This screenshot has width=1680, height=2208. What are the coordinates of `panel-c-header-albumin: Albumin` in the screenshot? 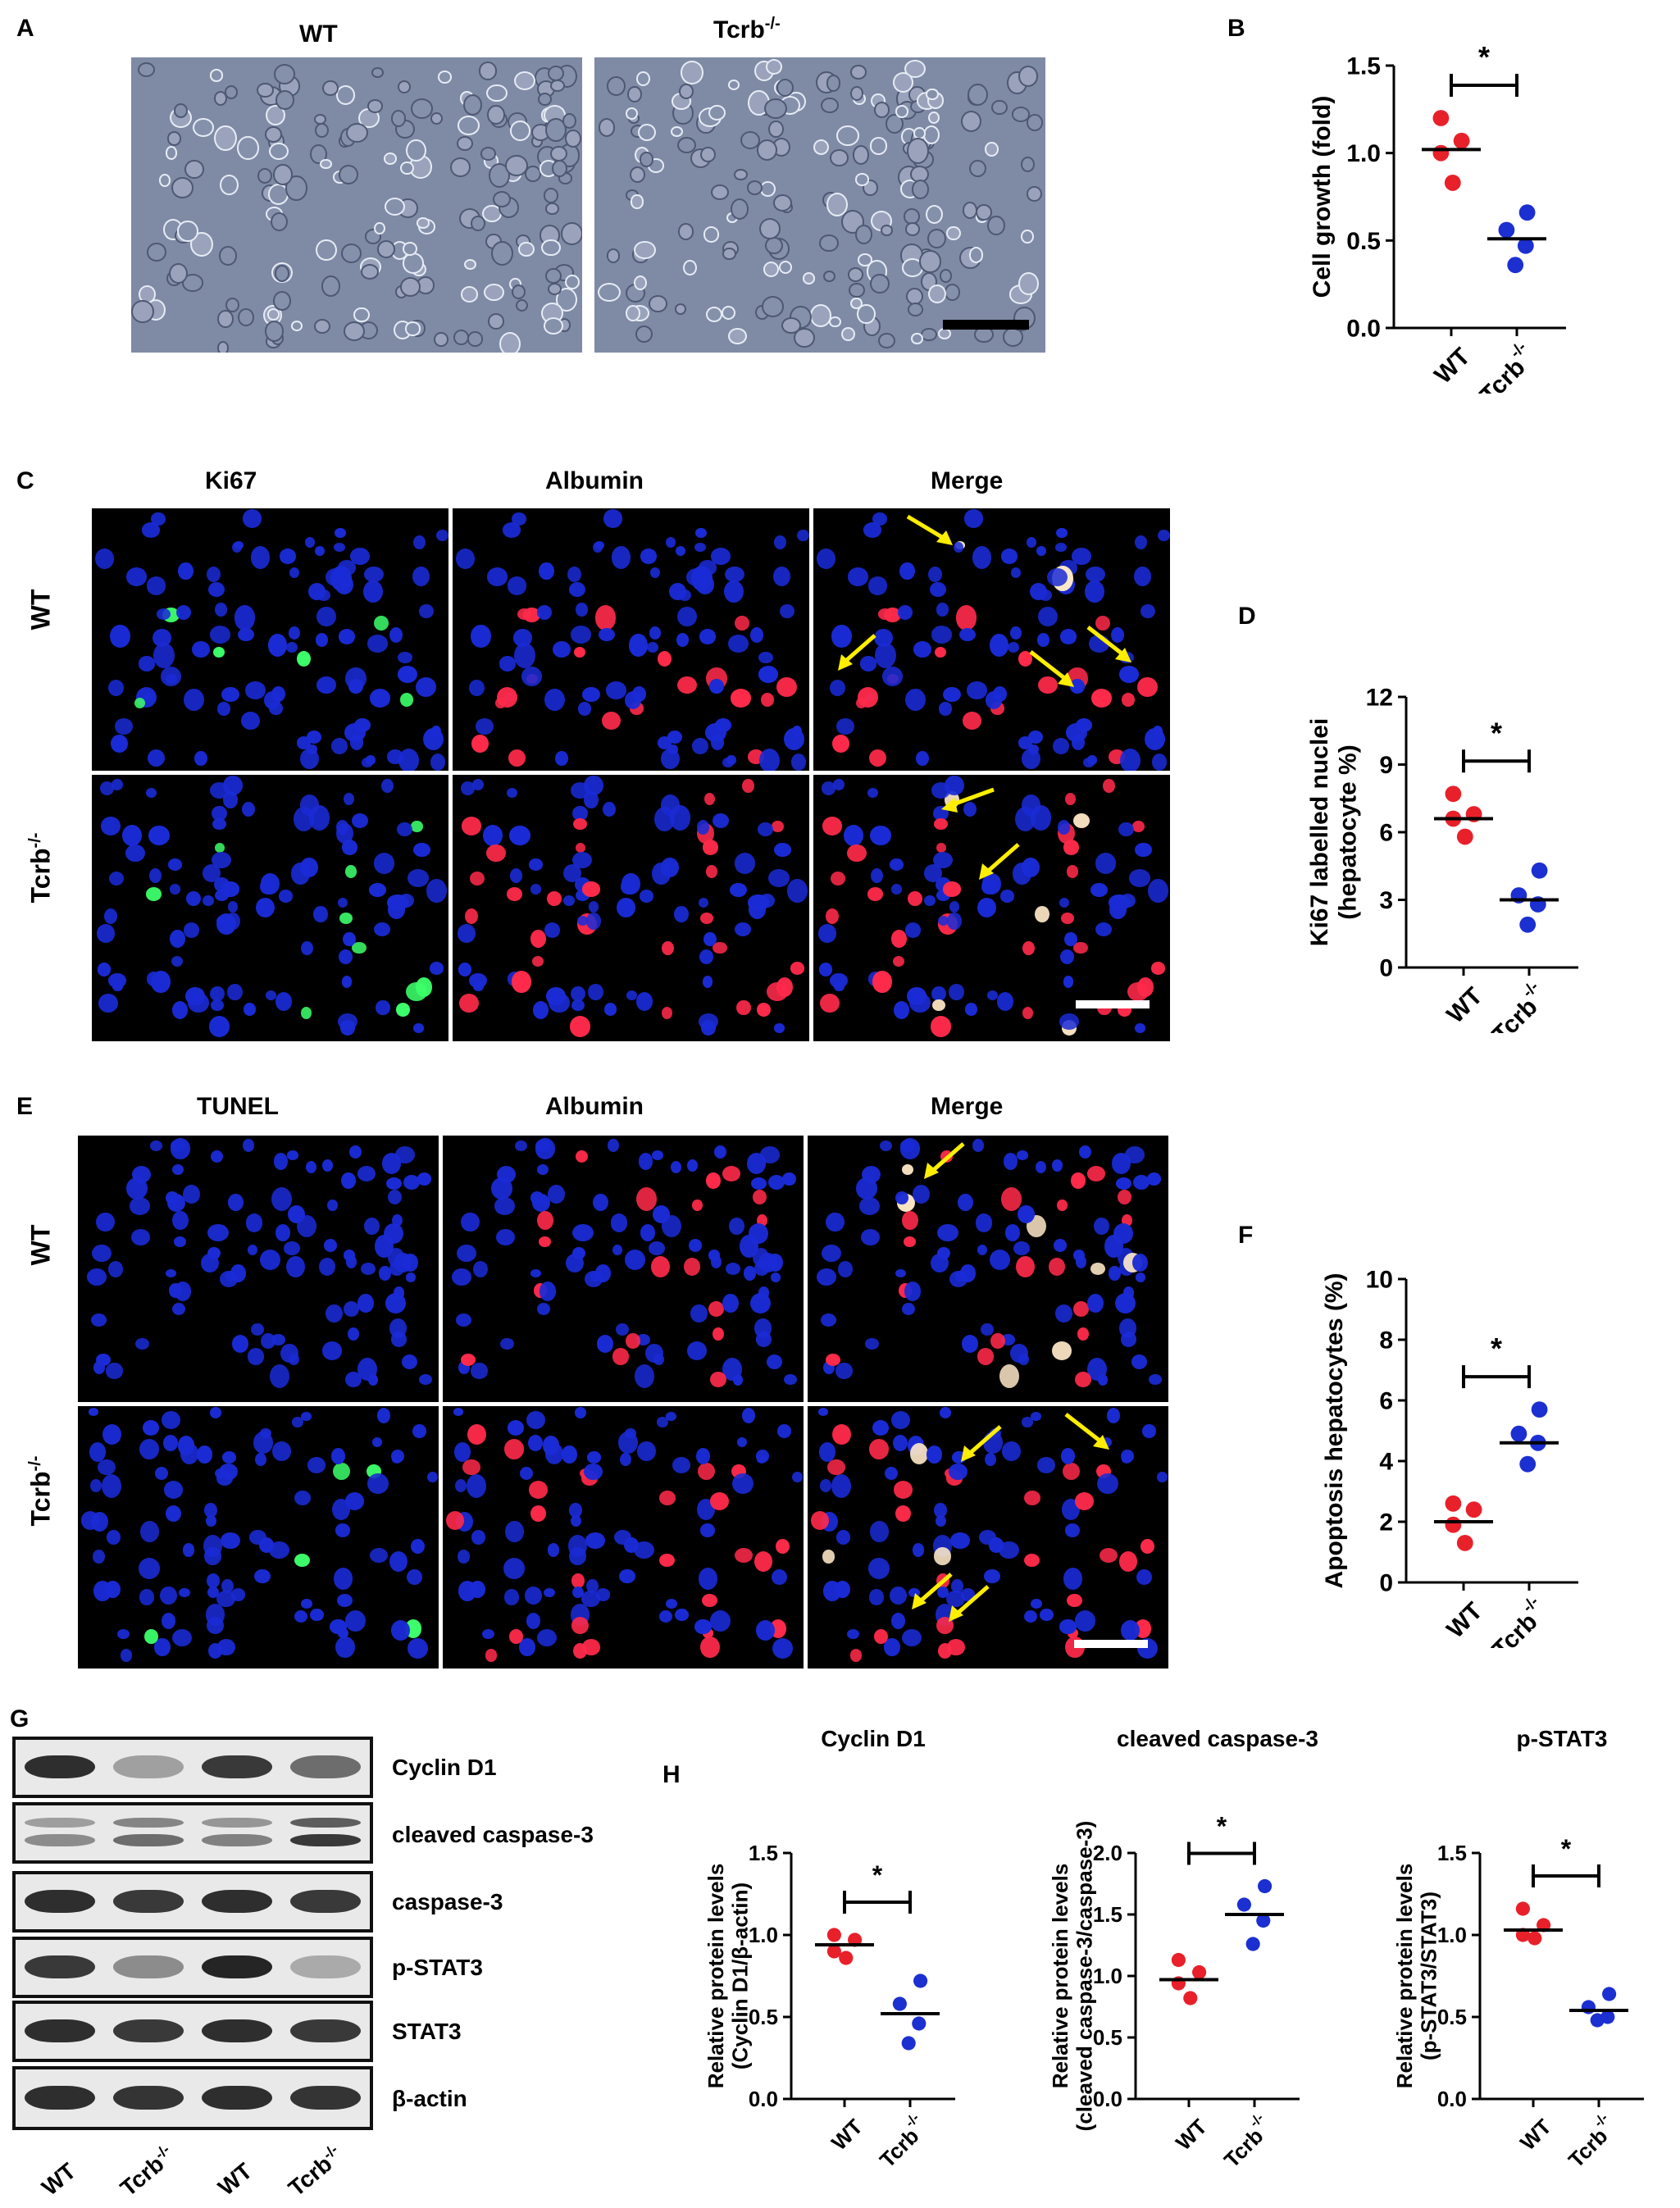 It's located at (595, 480).